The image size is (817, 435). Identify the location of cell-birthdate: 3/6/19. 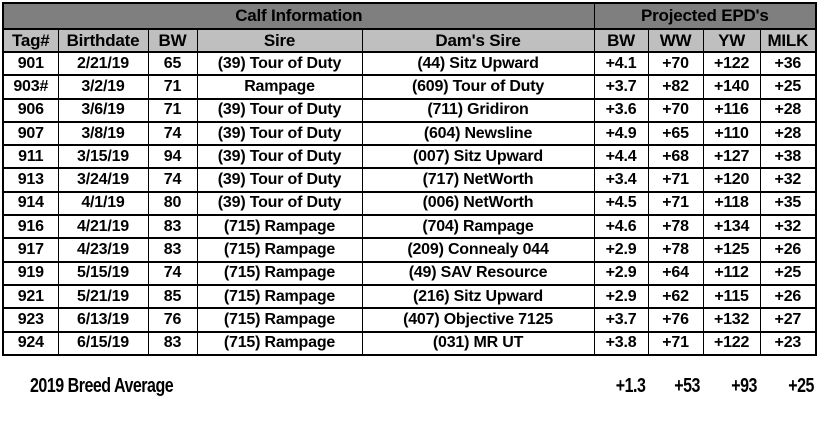
(103, 110).